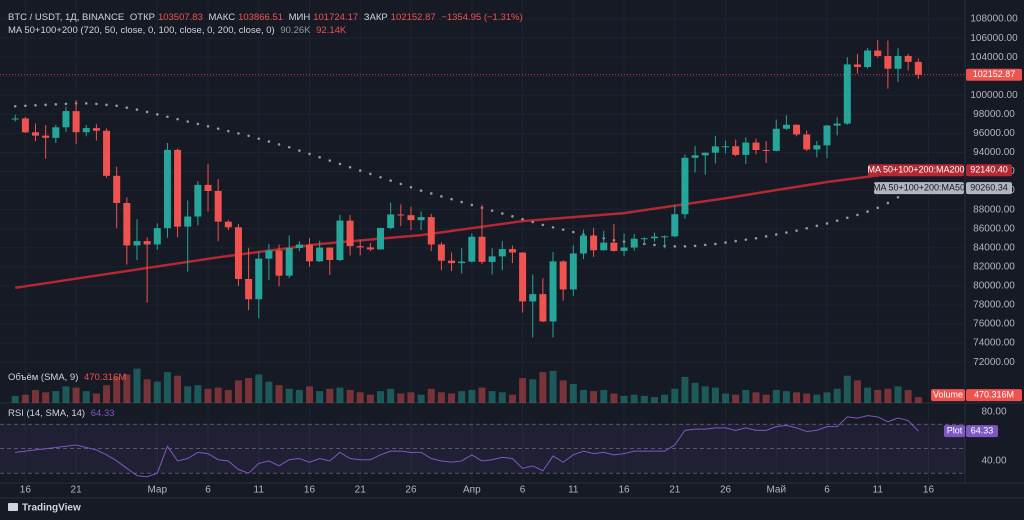 This screenshot has width=1024, height=520. What do you see at coordinates (982, 431) in the screenshot?
I see `rsi-value-box` at bounding box center [982, 431].